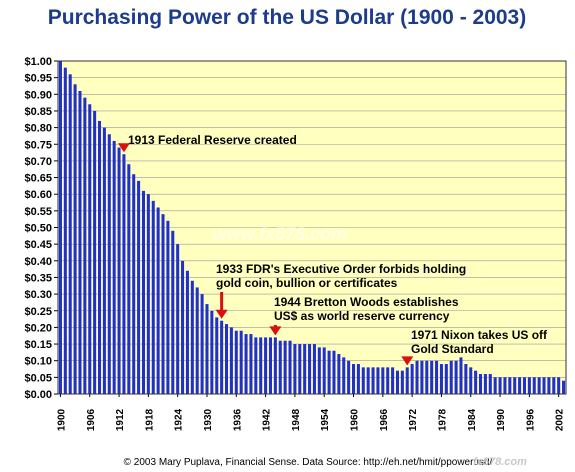  I want to click on y-tick-label: $1.00, so click(38, 62).